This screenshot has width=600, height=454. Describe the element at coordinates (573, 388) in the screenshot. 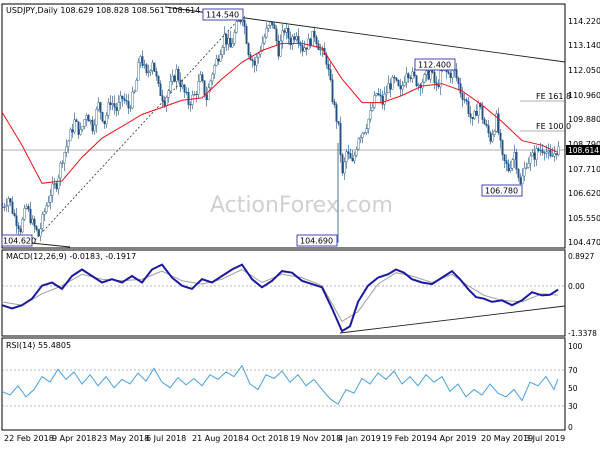

I see `rsi-tick: 50` at that location.